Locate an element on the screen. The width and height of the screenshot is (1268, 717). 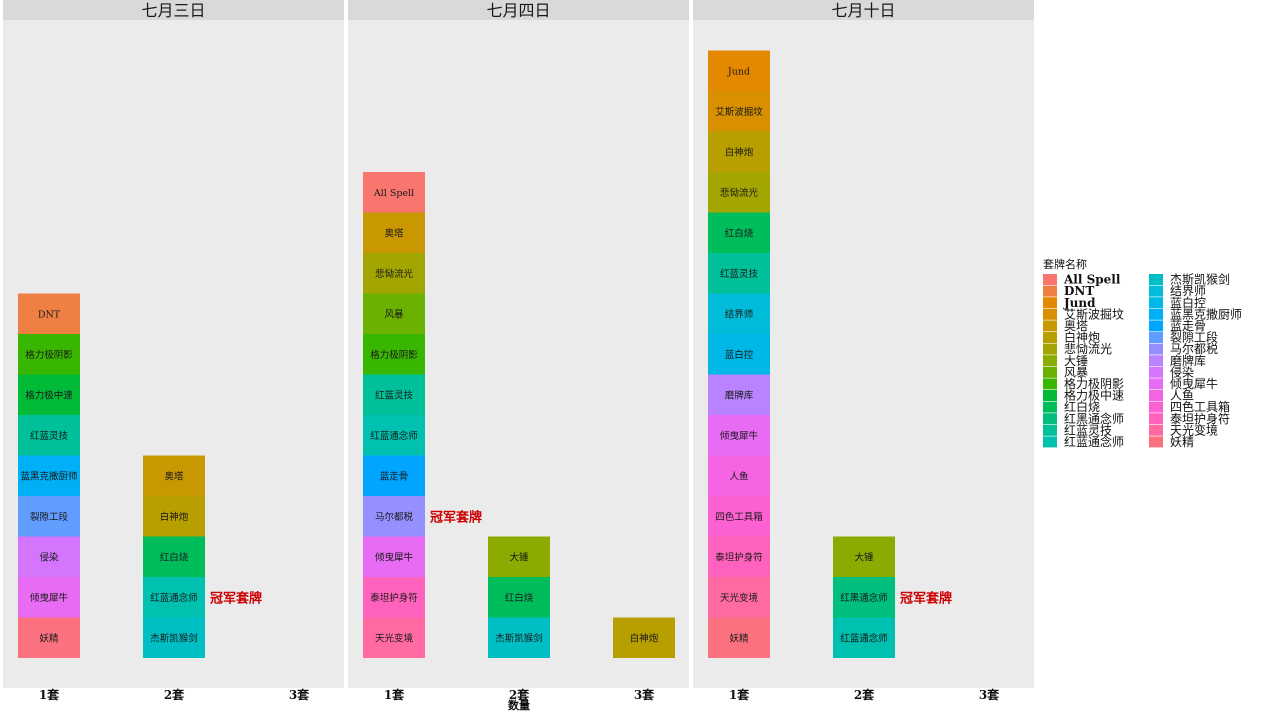
legend-entry-label: 结界师 is located at coordinates (1188, 291).